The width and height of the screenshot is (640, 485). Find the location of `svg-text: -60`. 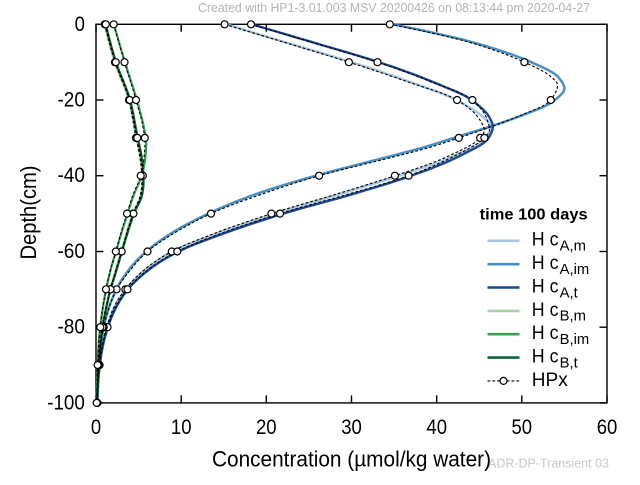

svg-text: -60 is located at coordinates (71, 251).